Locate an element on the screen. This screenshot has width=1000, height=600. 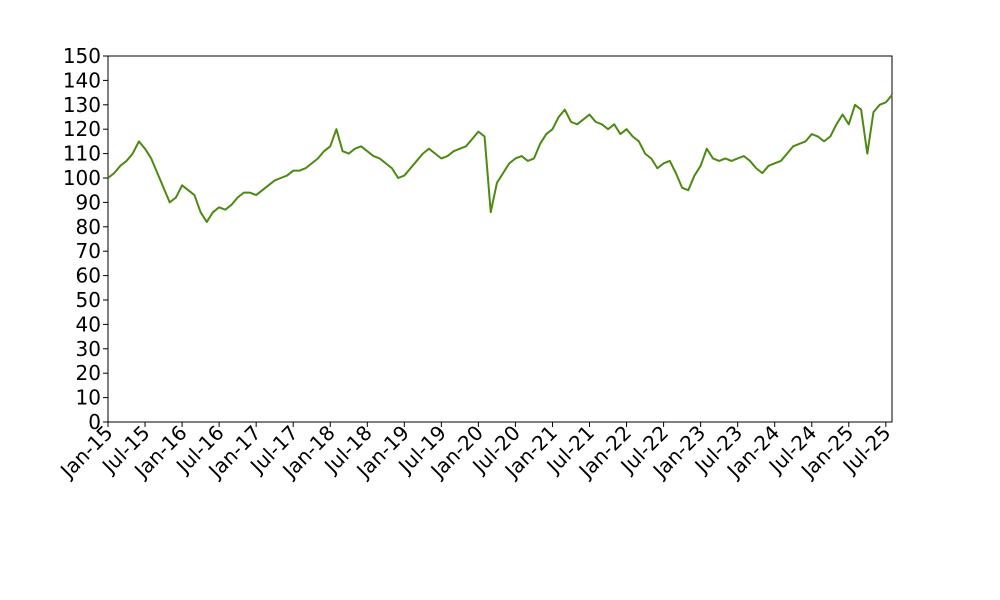
y-tick-label: 130 is located at coordinates (82, 105).